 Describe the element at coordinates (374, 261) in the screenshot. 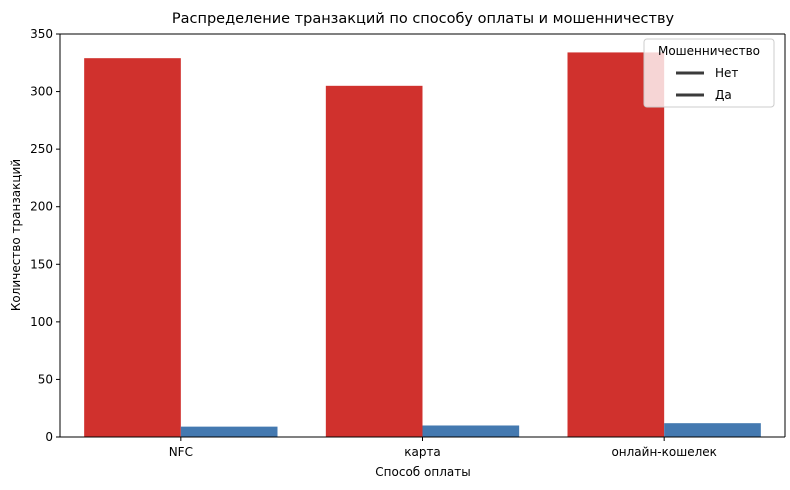

I see `bar-нет-1` at that location.